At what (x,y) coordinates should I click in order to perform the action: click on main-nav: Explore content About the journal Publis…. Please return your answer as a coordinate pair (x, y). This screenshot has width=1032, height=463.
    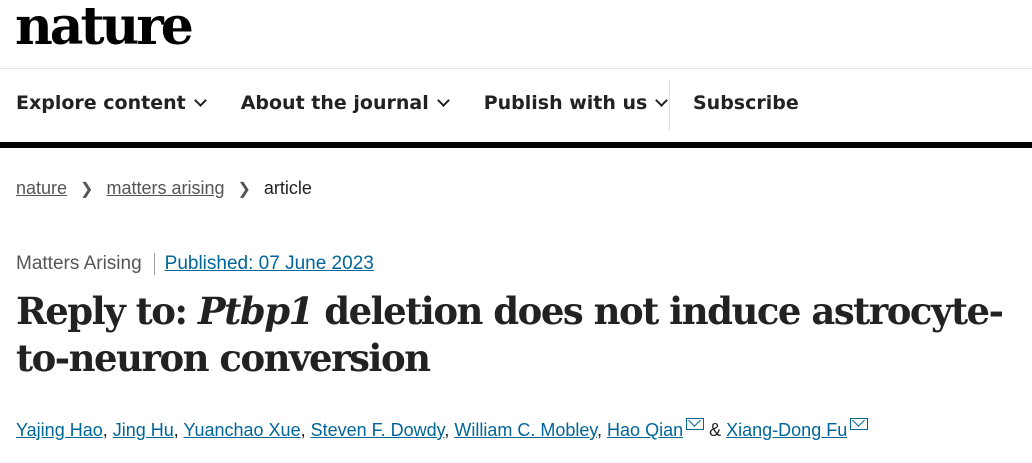
    Looking at the image, I should click on (359, 103).